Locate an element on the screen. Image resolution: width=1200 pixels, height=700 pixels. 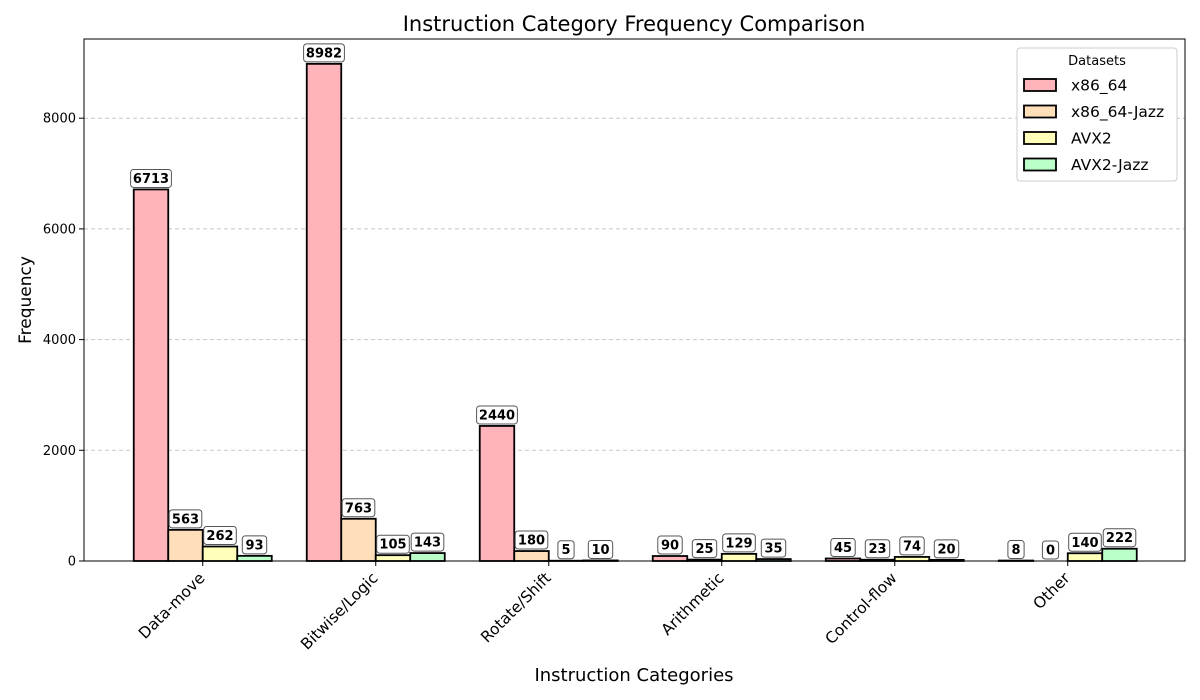
data-label: 2440 is located at coordinates (497, 415).